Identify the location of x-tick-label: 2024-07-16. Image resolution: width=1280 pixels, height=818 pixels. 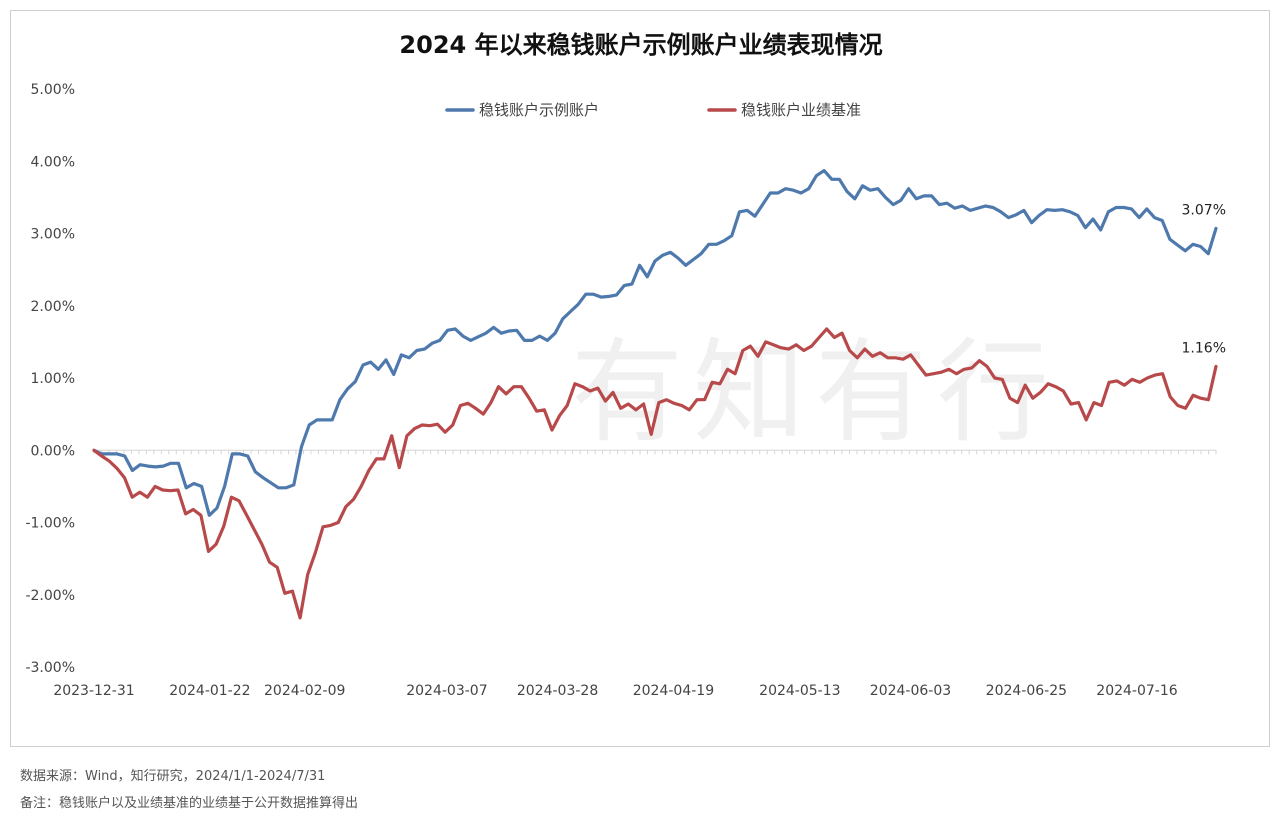
(1136, 691).